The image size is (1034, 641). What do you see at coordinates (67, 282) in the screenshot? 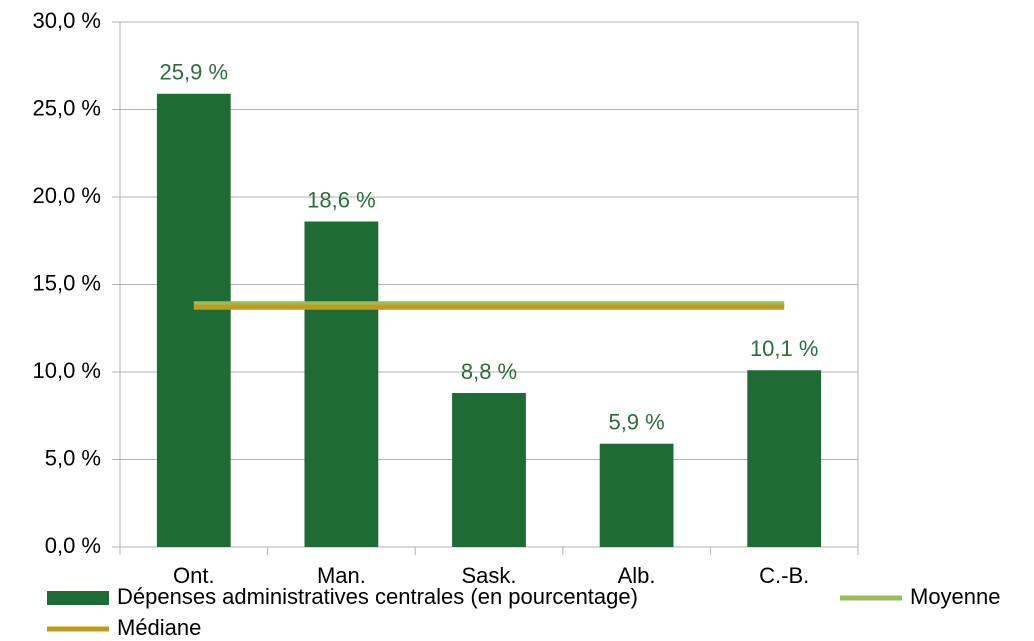
I see `y-tick-label: 15,0 %` at bounding box center [67, 282].